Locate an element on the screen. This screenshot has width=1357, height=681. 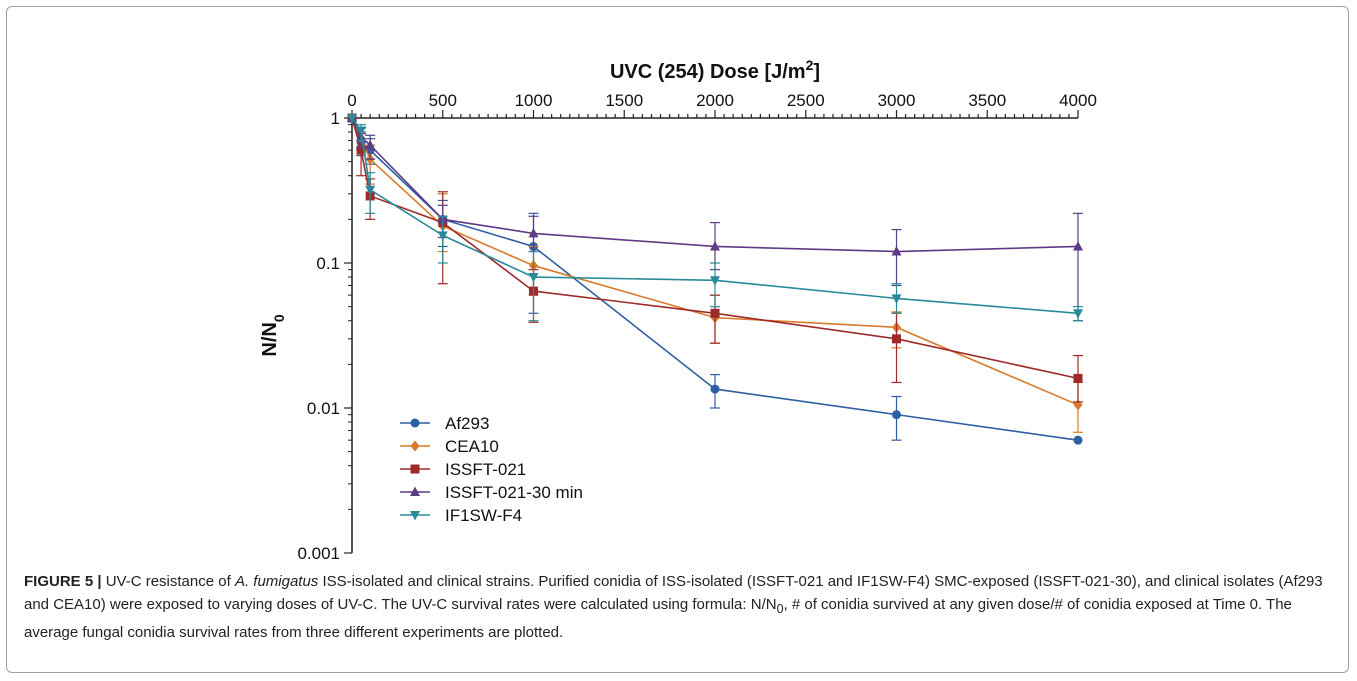
x-tick-label: 2000 is located at coordinates (715, 100).